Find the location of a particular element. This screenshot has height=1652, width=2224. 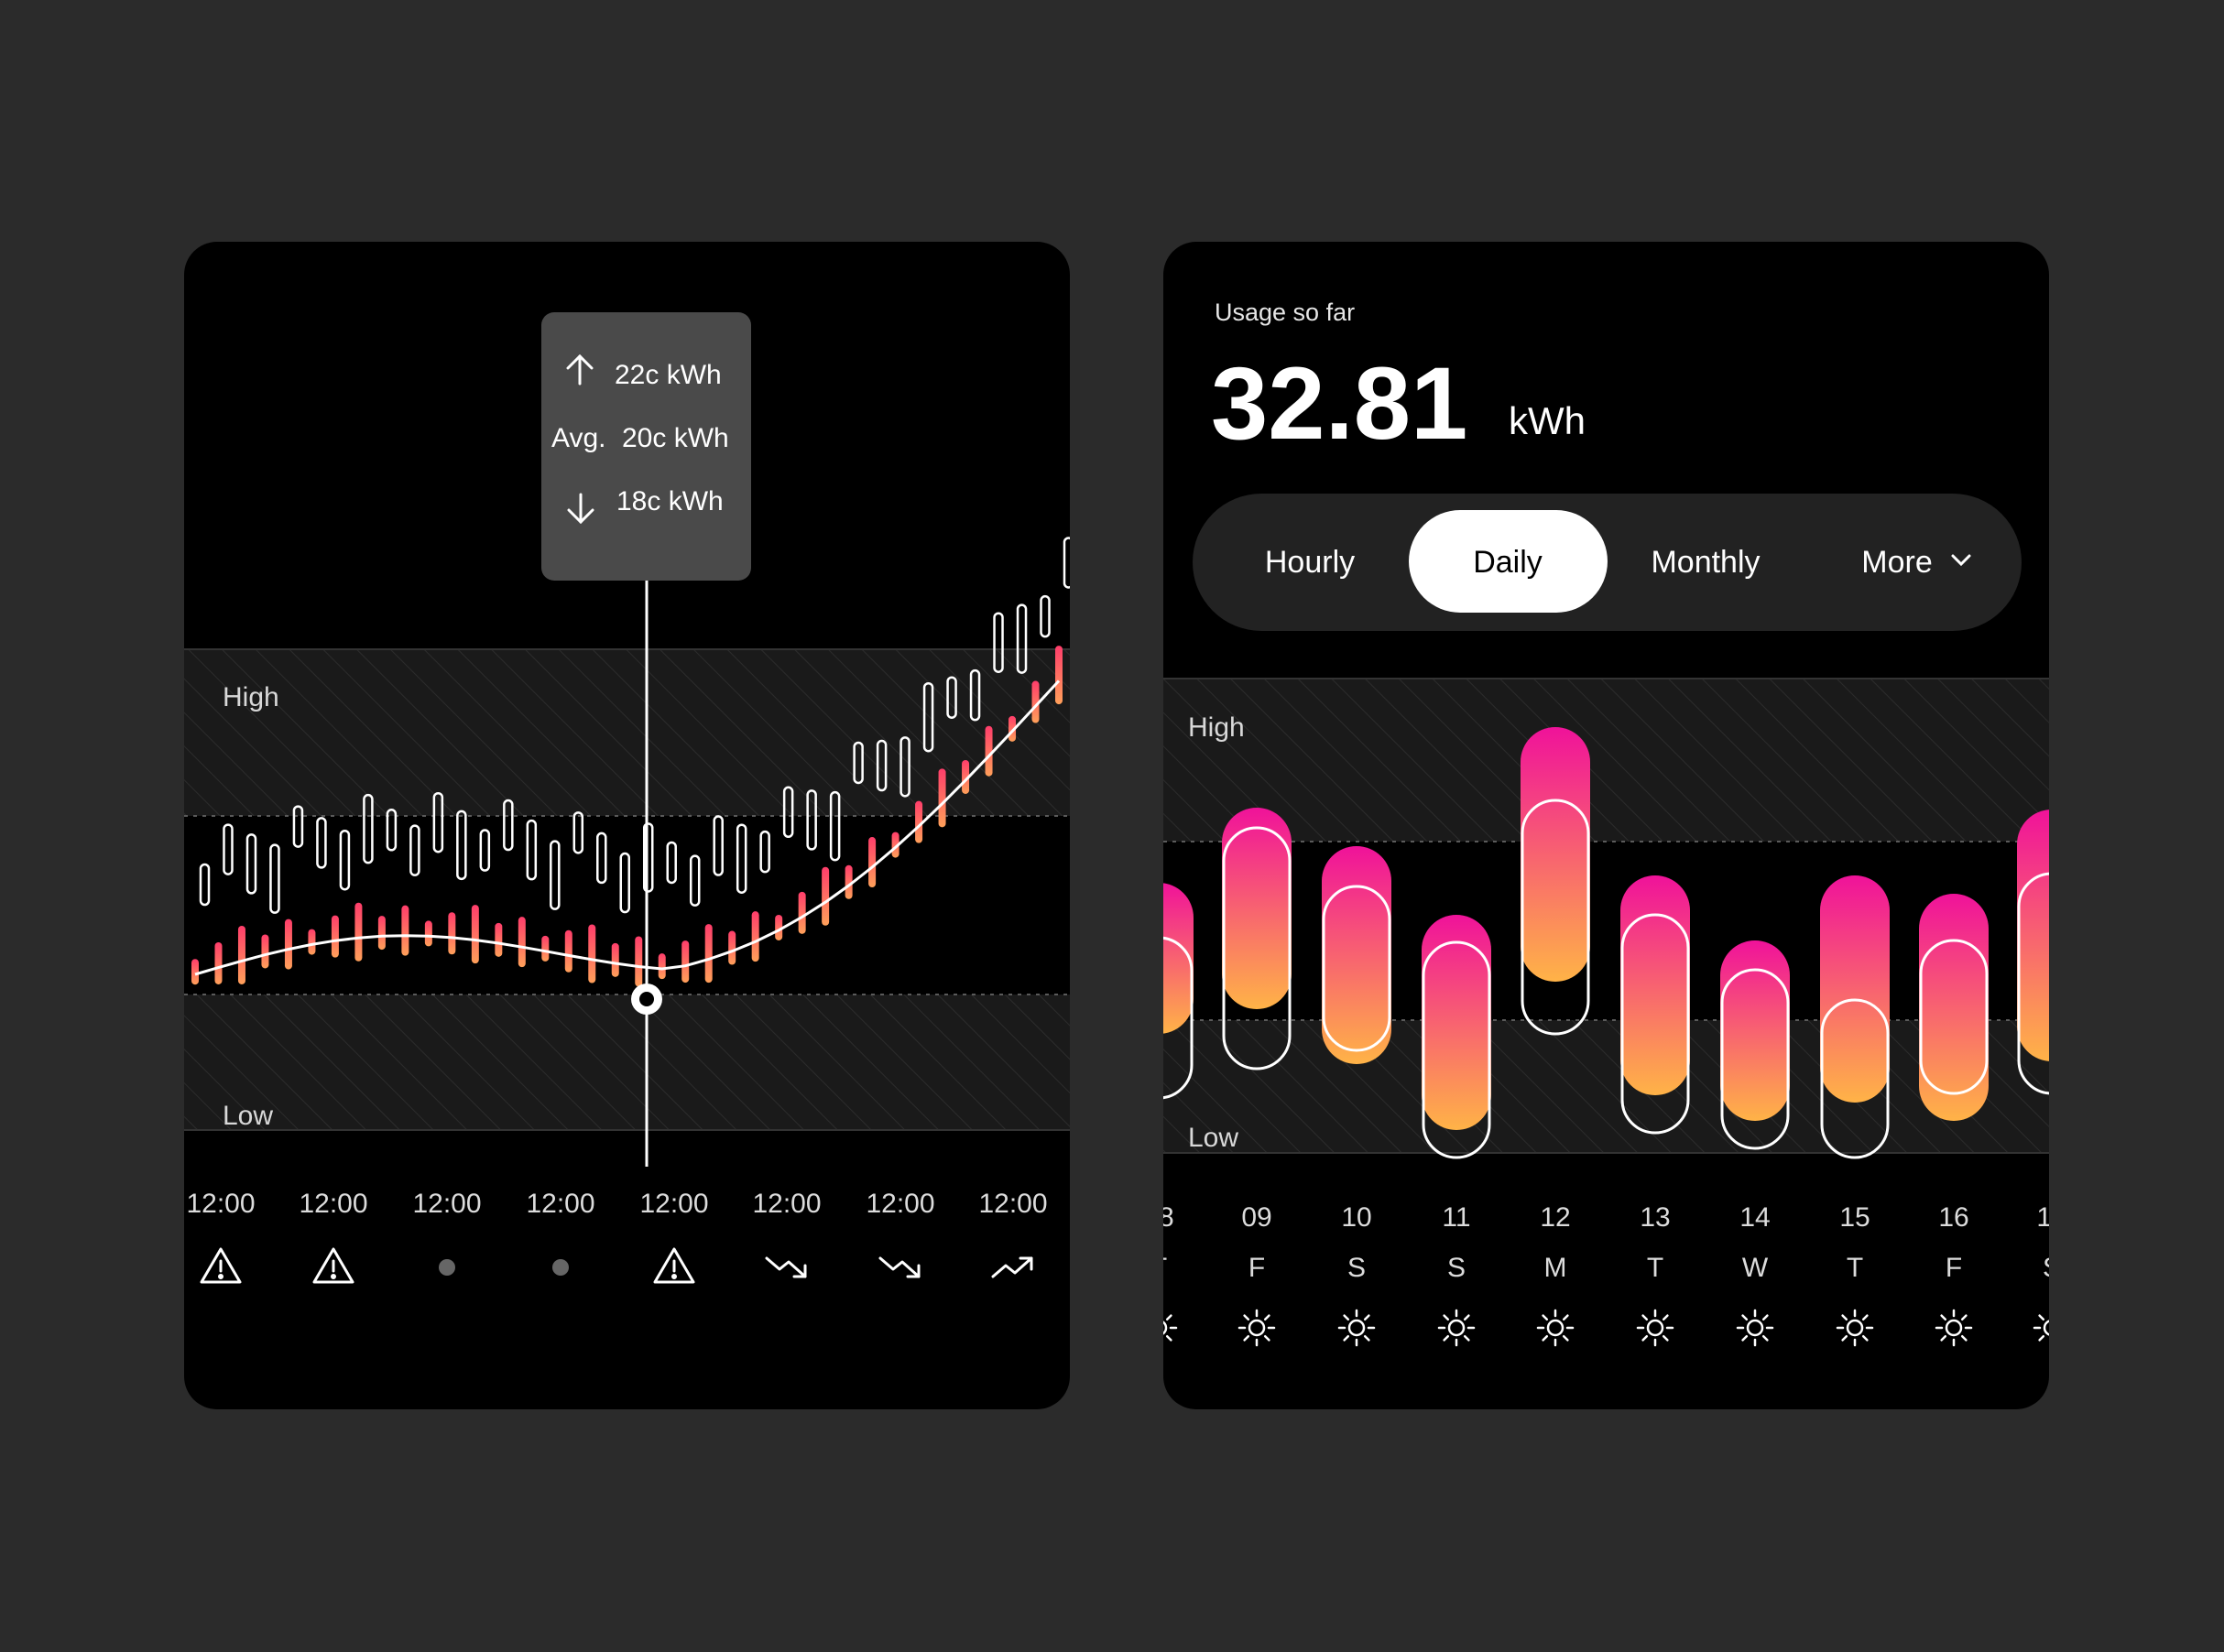

usage-title: Usage so far is located at coordinates (1285, 313).